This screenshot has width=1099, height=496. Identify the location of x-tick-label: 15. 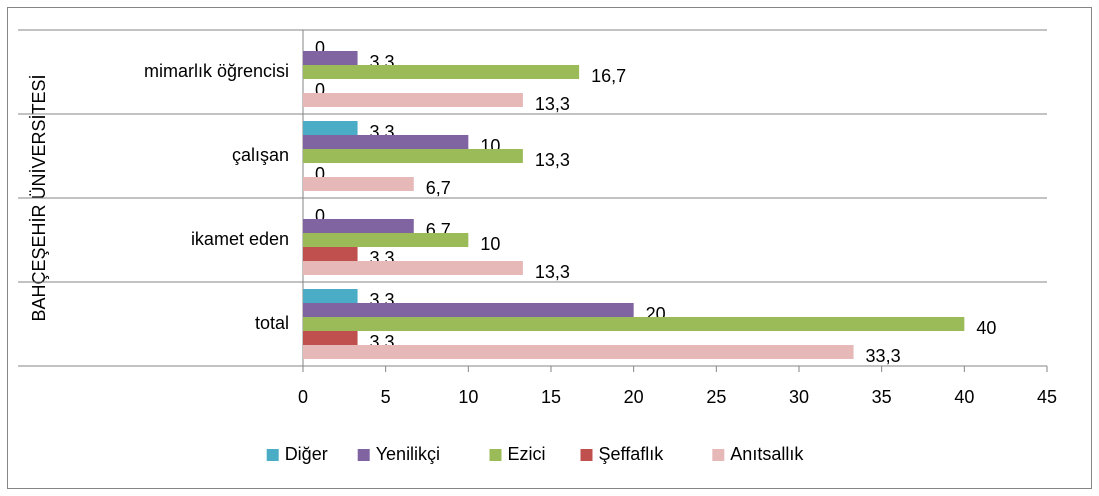
(551, 397).